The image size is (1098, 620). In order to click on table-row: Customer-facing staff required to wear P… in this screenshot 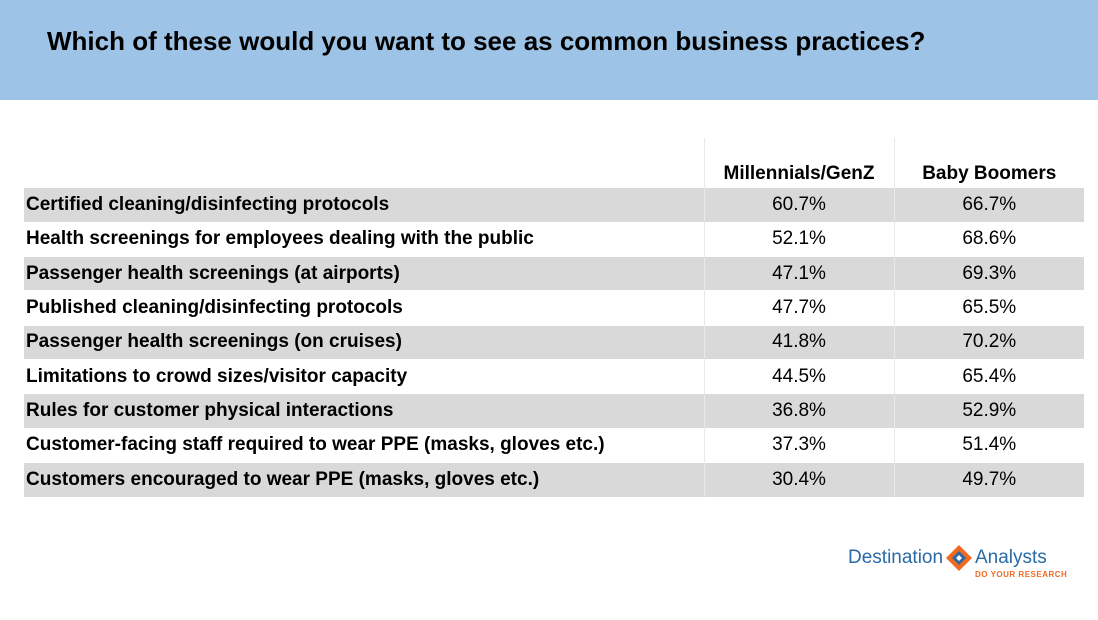, I will do `click(554, 445)`.